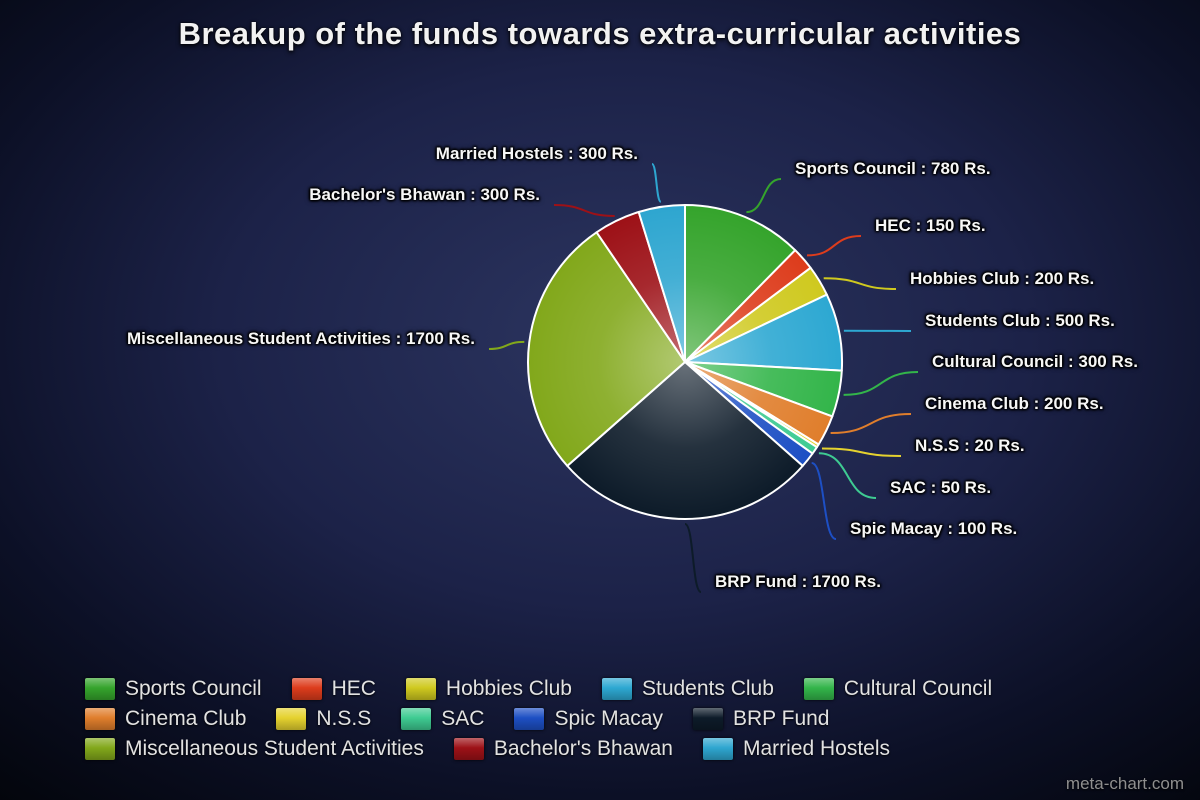 The height and width of the screenshot is (800, 1200). What do you see at coordinates (291, 719) in the screenshot?
I see `legend-swatch-n-s-s` at bounding box center [291, 719].